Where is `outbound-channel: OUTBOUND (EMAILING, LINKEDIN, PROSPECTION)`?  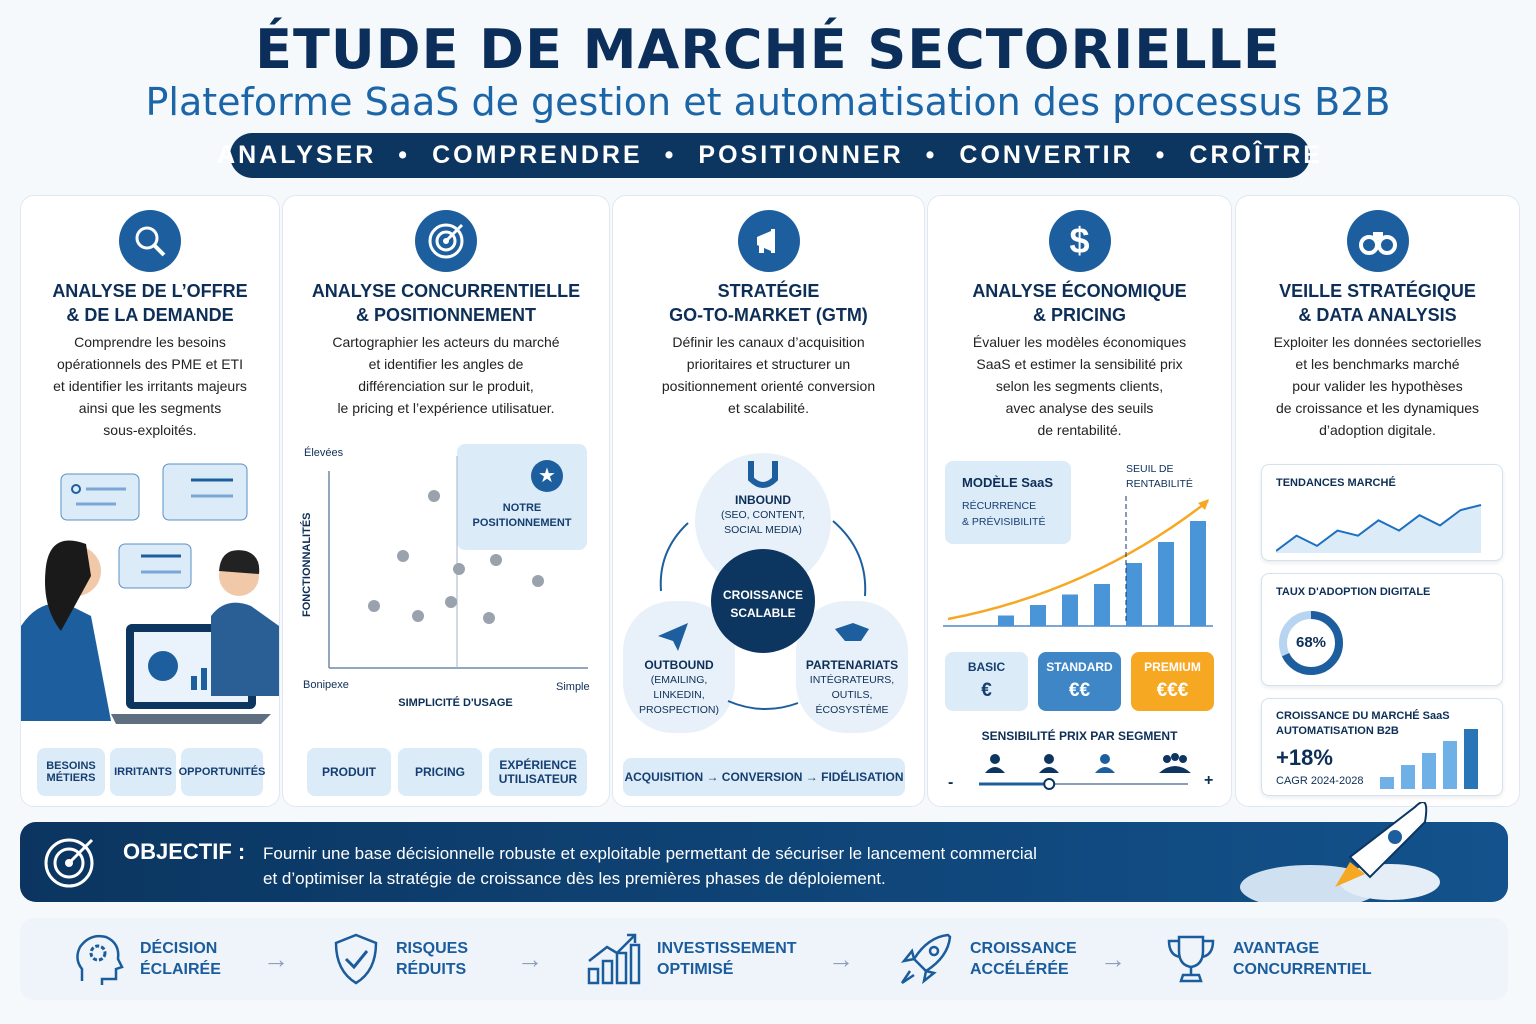
outbound-channel: OUTBOUND (EMAILING, LINKEDIN, PROSPECTION) is located at coordinates (679, 687).